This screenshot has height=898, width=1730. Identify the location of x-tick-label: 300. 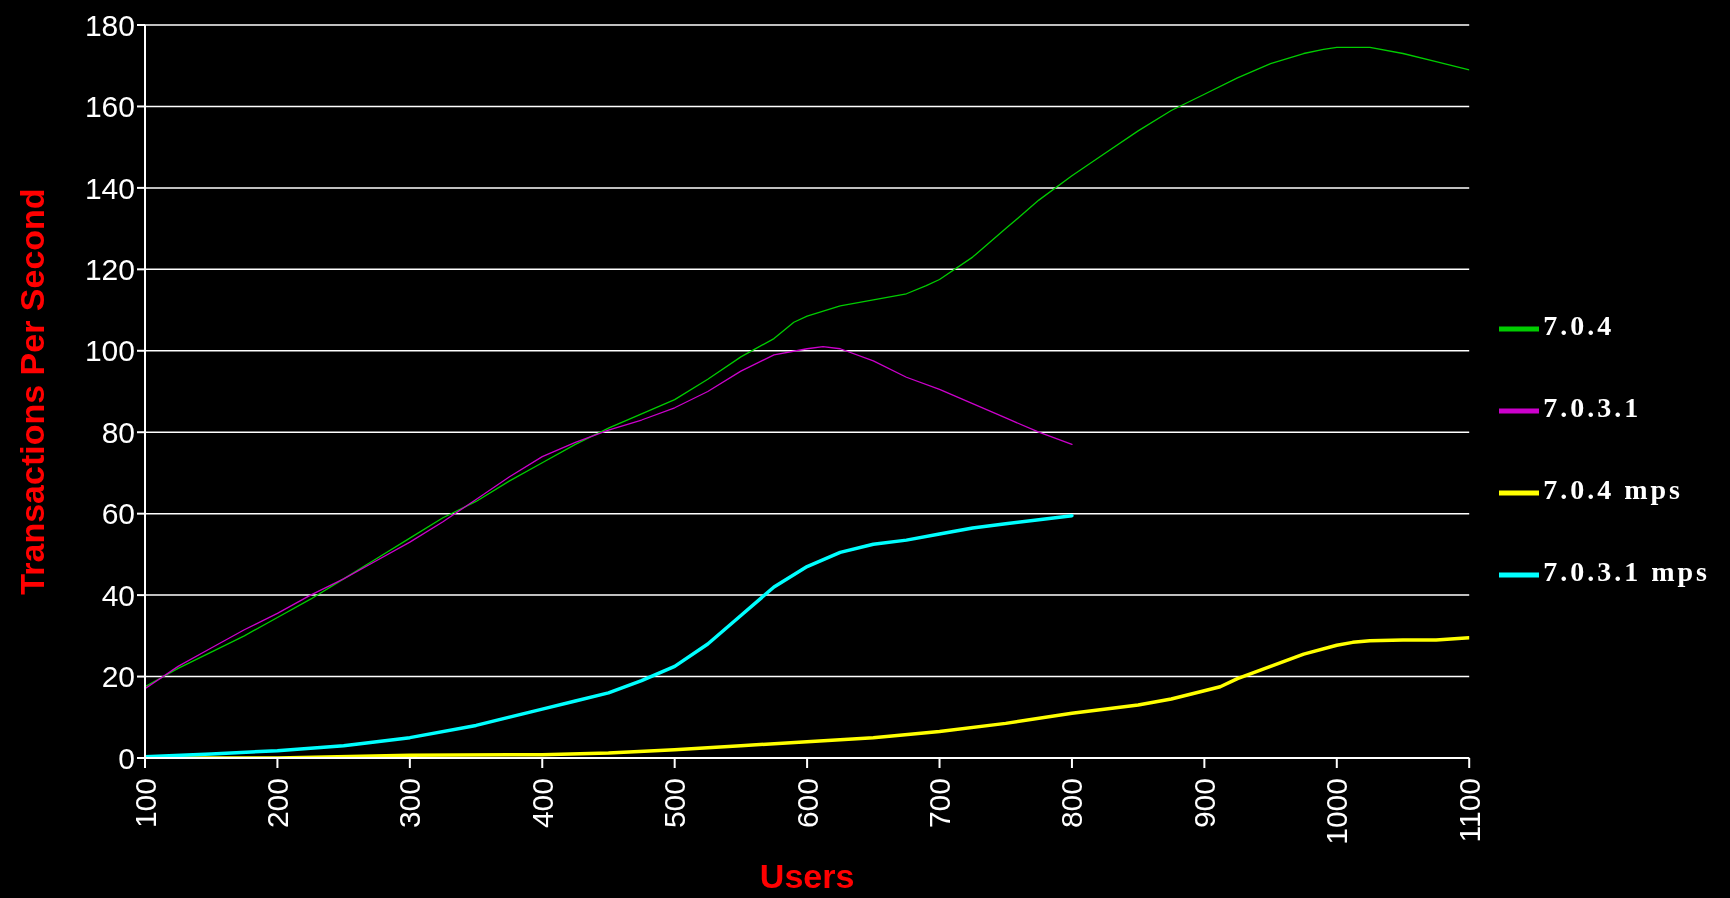
(410, 803).